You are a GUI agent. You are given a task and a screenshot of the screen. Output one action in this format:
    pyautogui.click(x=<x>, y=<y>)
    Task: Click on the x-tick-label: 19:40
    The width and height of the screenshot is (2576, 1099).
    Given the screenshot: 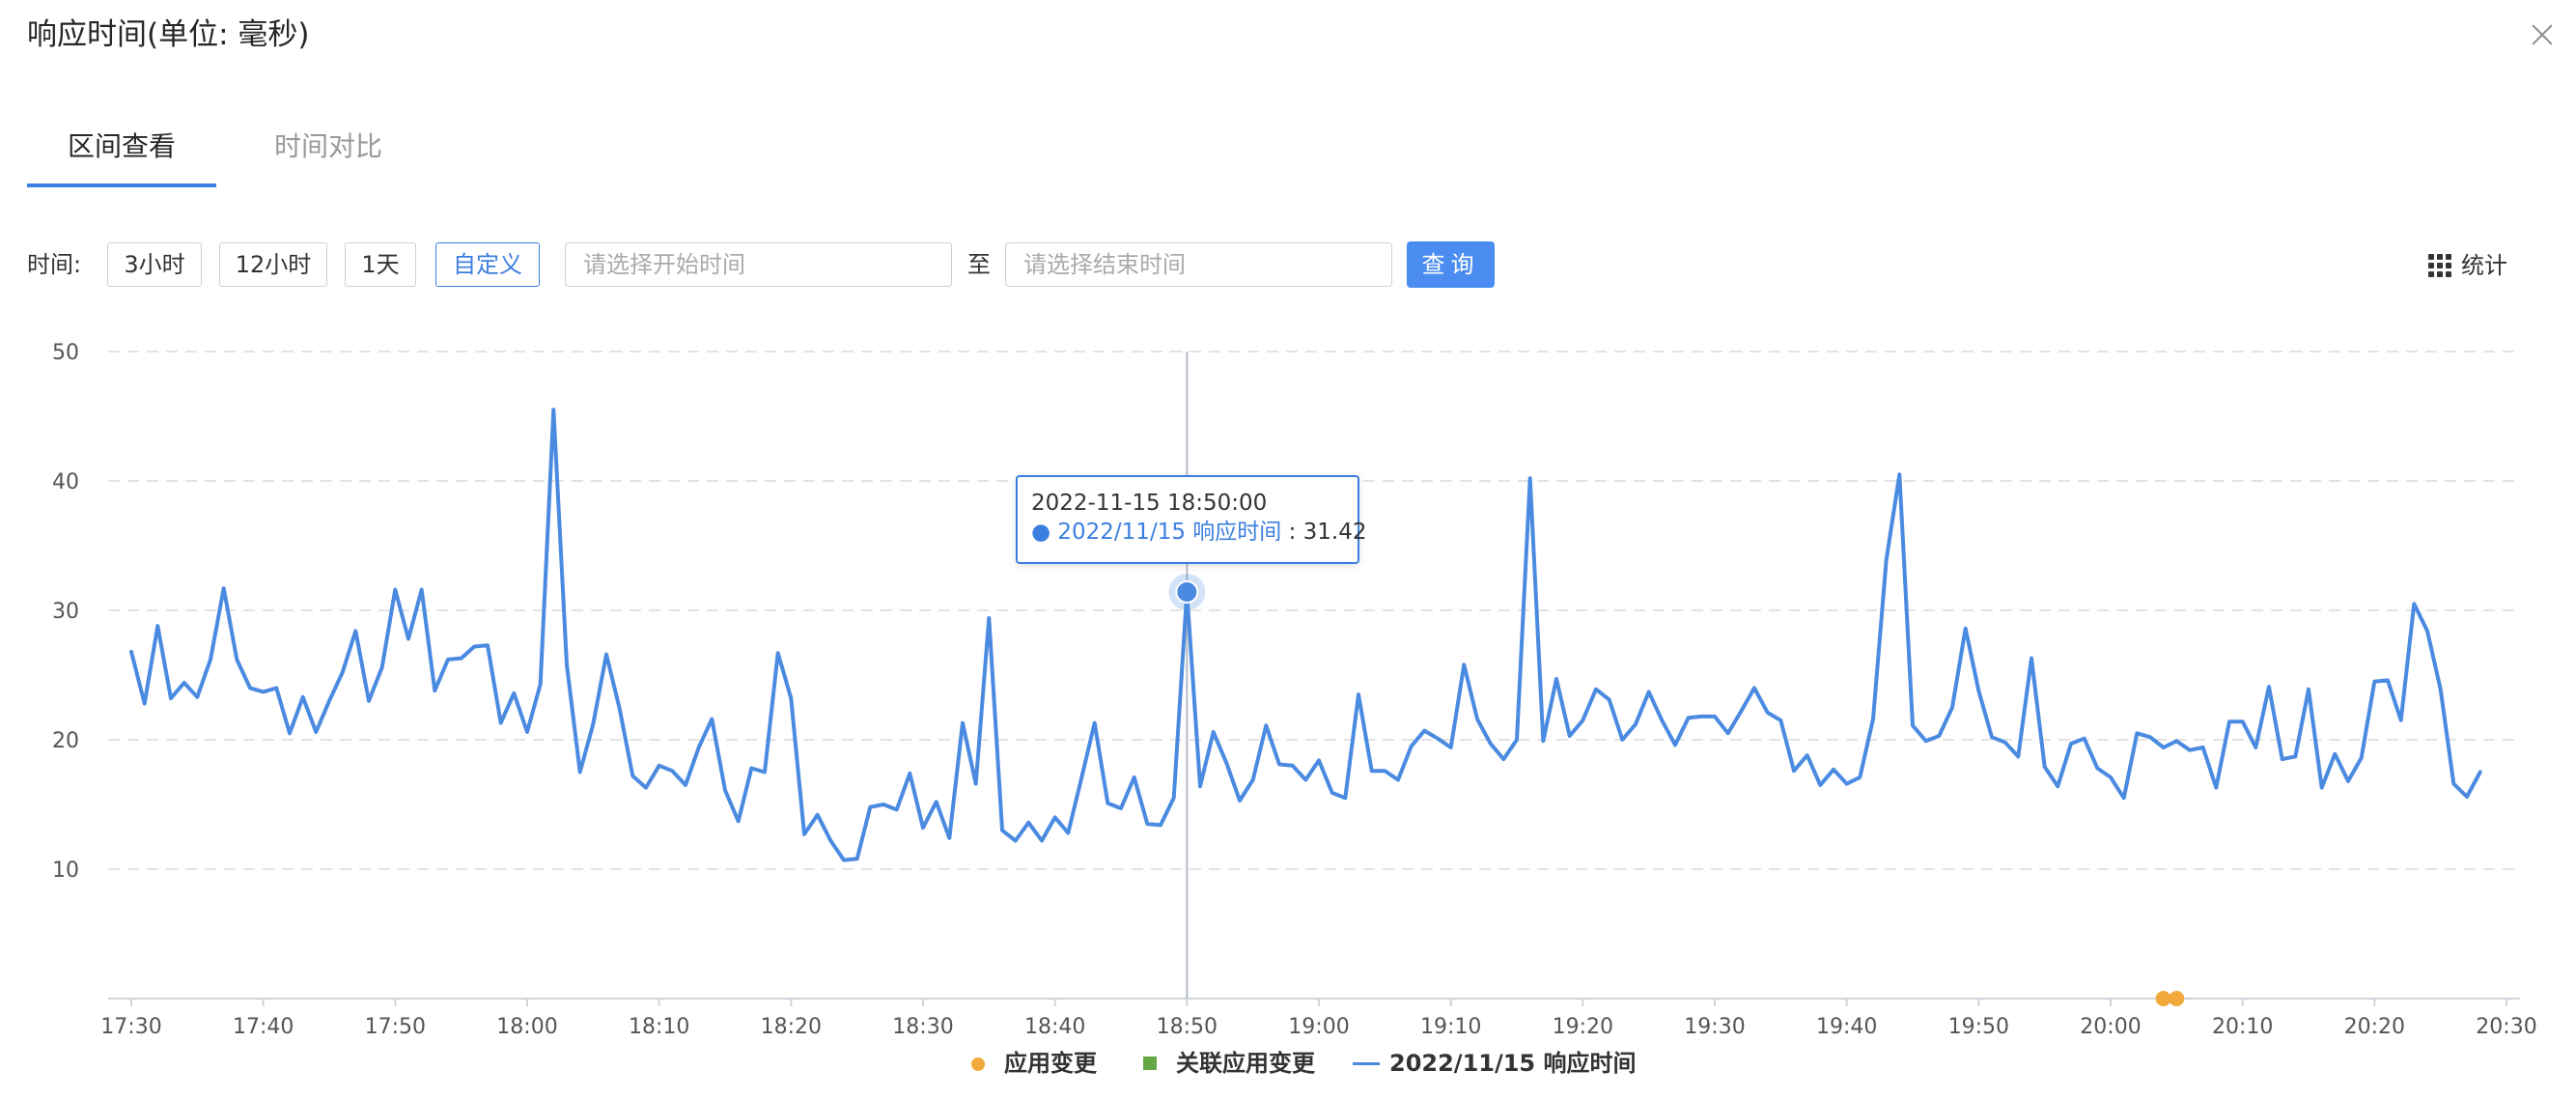 What is the action you would take?
    pyautogui.click(x=1847, y=1027)
    